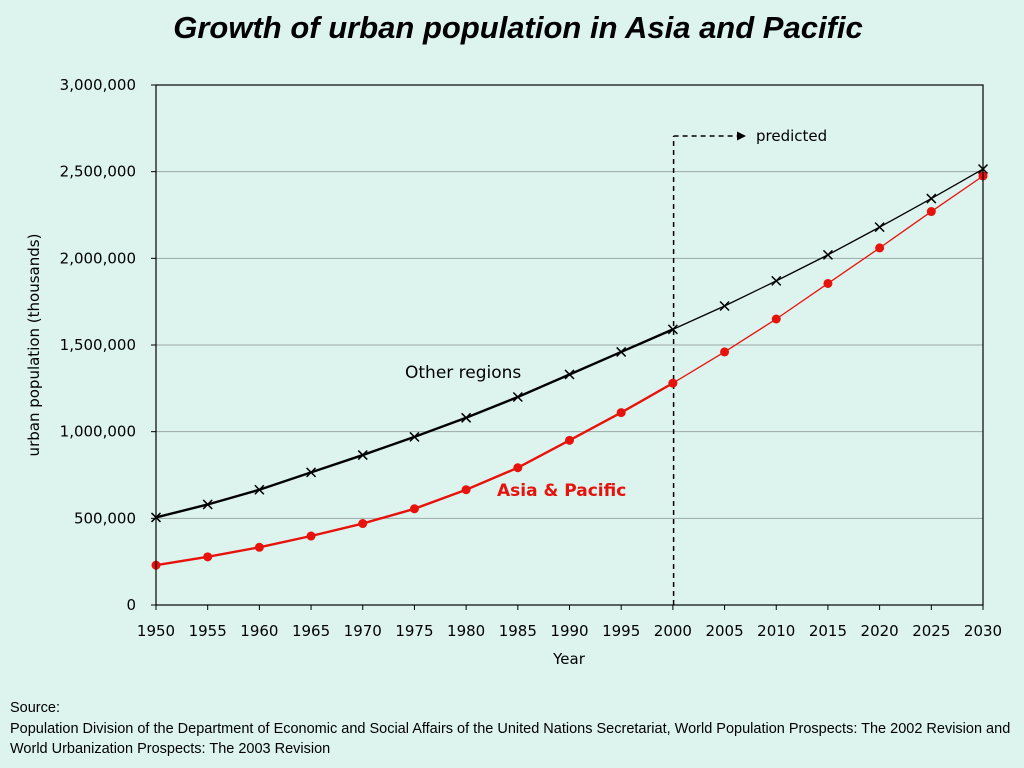  I want to click on source-label: Source:, so click(35, 708).